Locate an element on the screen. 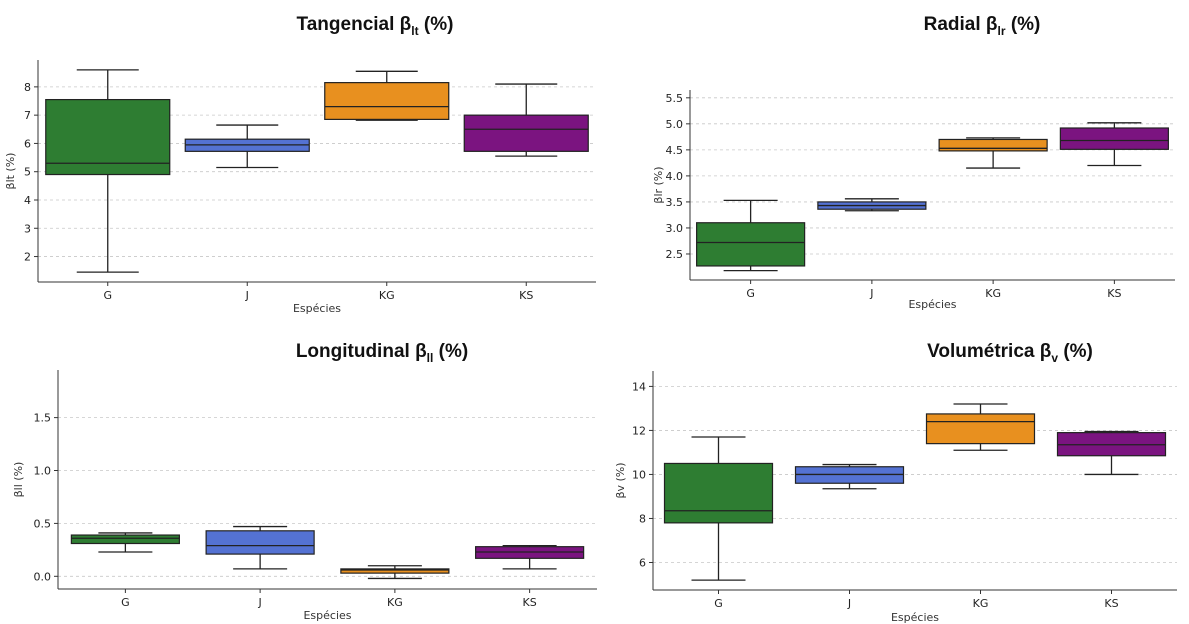 The width and height of the screenshot is (1189, 624). title-main: Volumétrica β is located at coordinates (989, 351).